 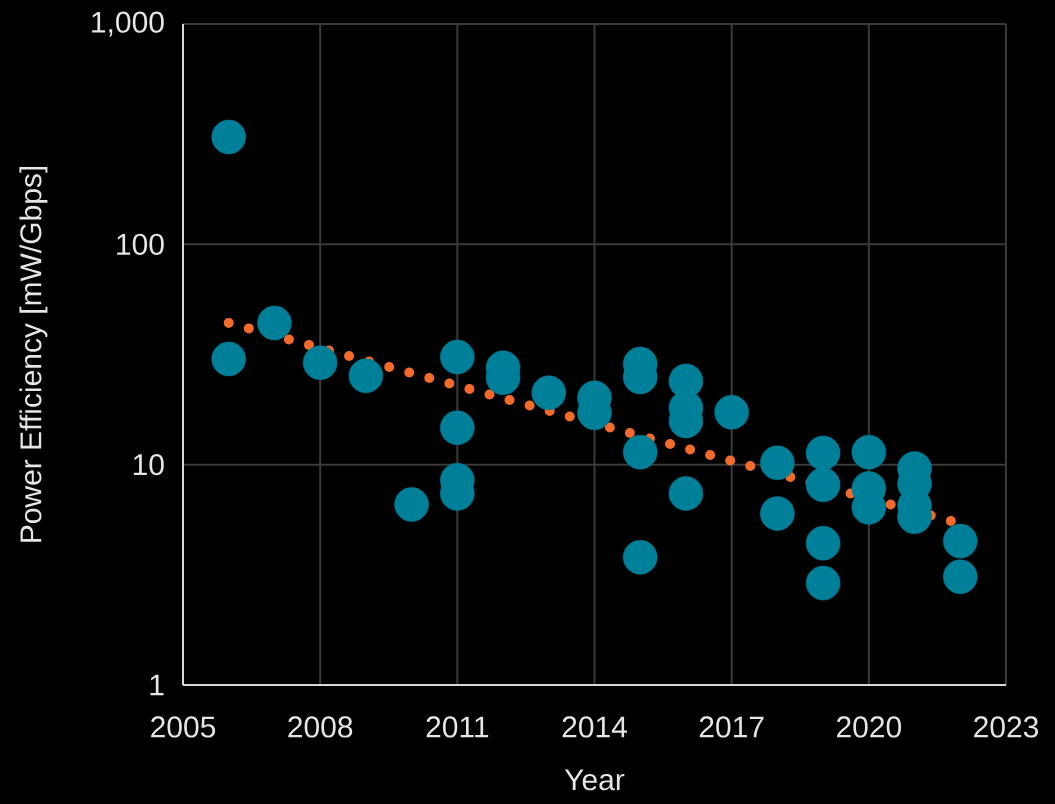 What do you see at coordinates (731, 727) in the screenshot?
I see `x-tick-label: 2017` at bounding box center [731, 727].